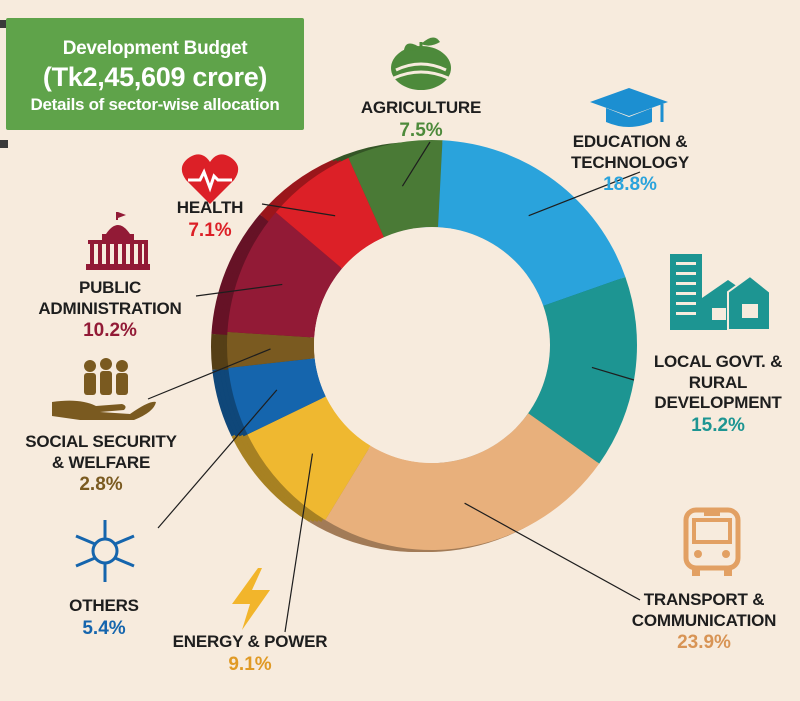 Image resolution: width=800 pixels, height=701 pixels. I want to click on slice-name: TECHNOLOGY, so click(630, 162).